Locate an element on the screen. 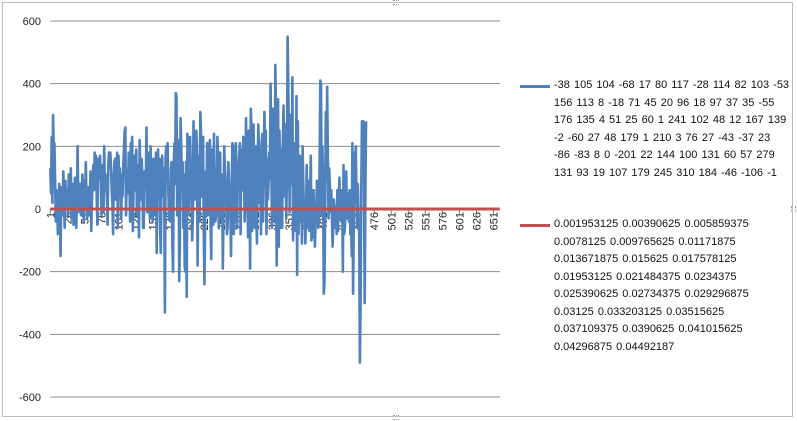  x-tick-label: 551 is located at coordinates (426, 221).